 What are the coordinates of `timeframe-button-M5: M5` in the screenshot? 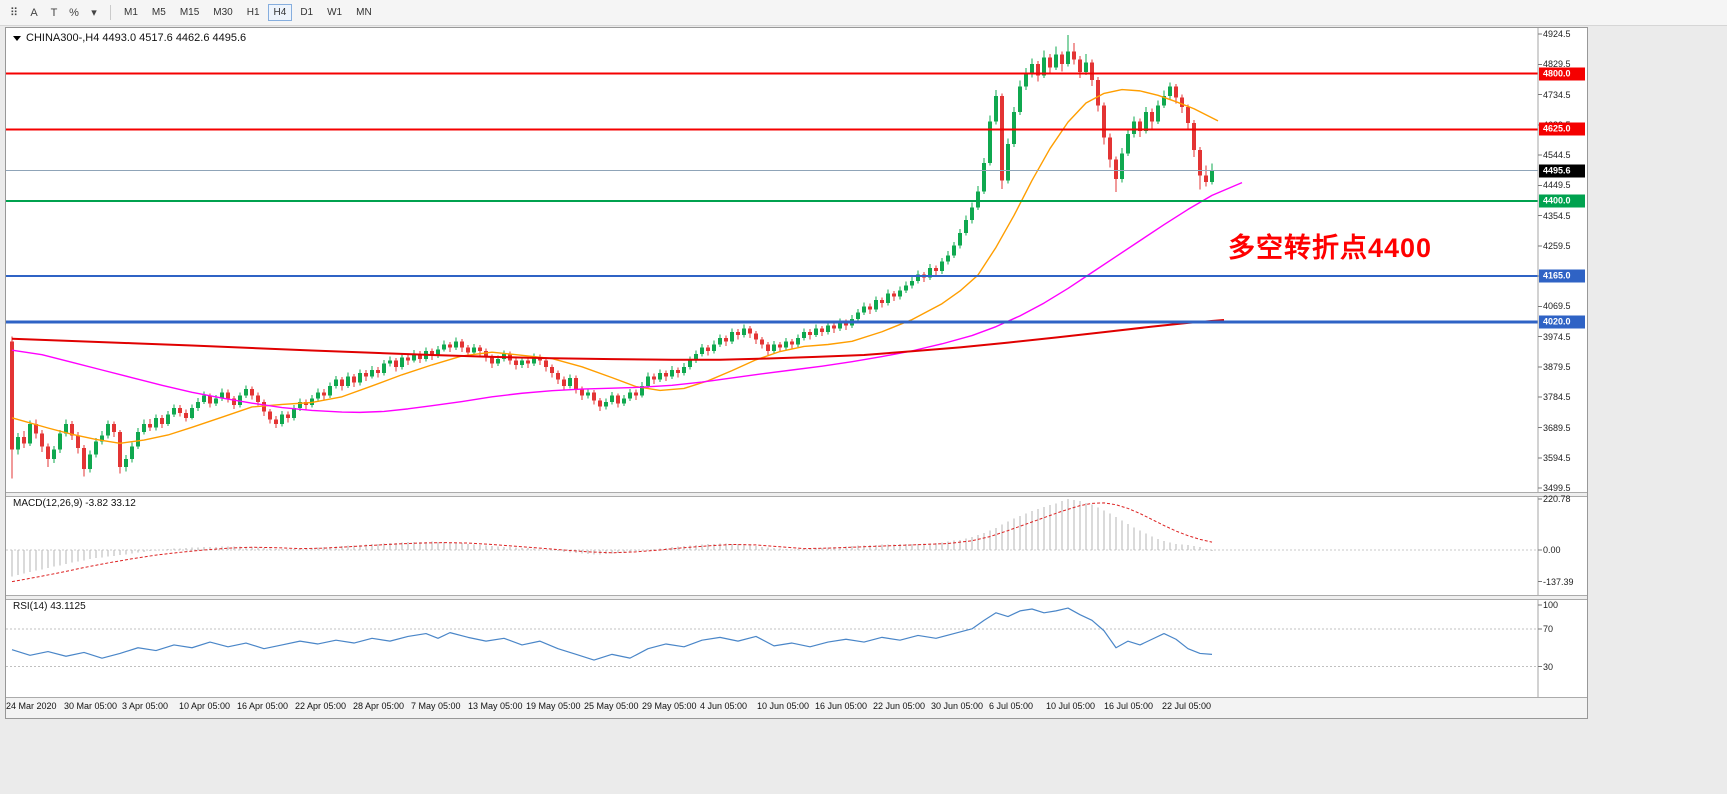 It's located at (158, 12).